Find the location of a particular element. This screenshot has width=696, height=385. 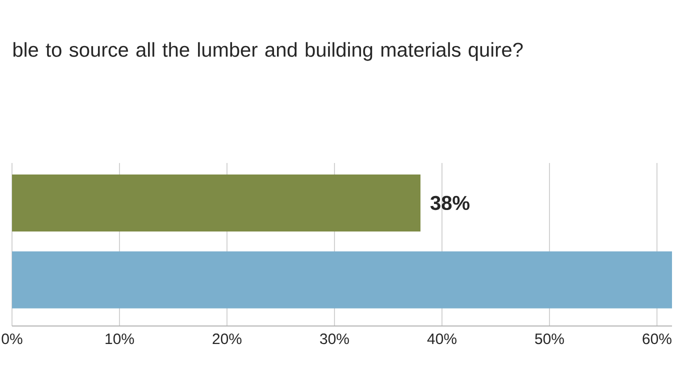

chart-title: ble to source all the lumber and building materials quire? is located at coordinates (268, 51).